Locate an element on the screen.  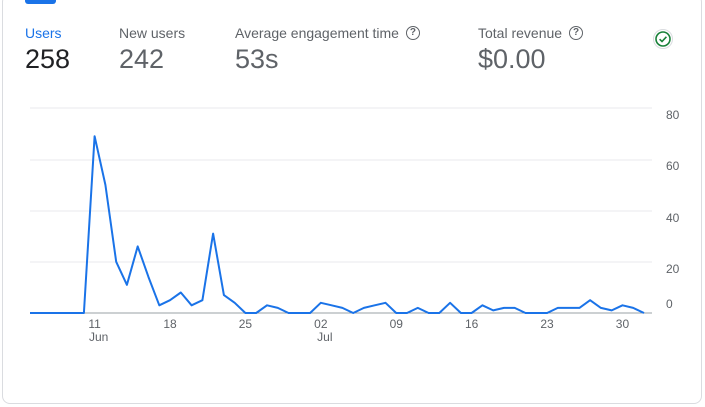
active-tab-indicator is located at coordinates (40, 2).